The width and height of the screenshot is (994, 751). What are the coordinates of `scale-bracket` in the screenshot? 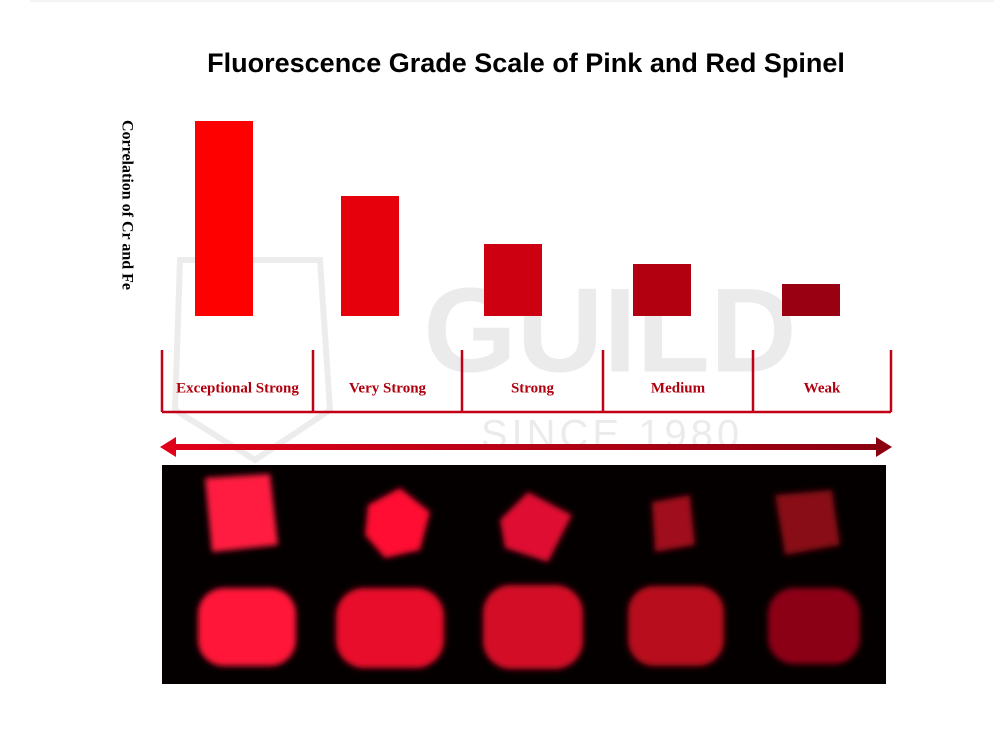 It's located at (526, 382).